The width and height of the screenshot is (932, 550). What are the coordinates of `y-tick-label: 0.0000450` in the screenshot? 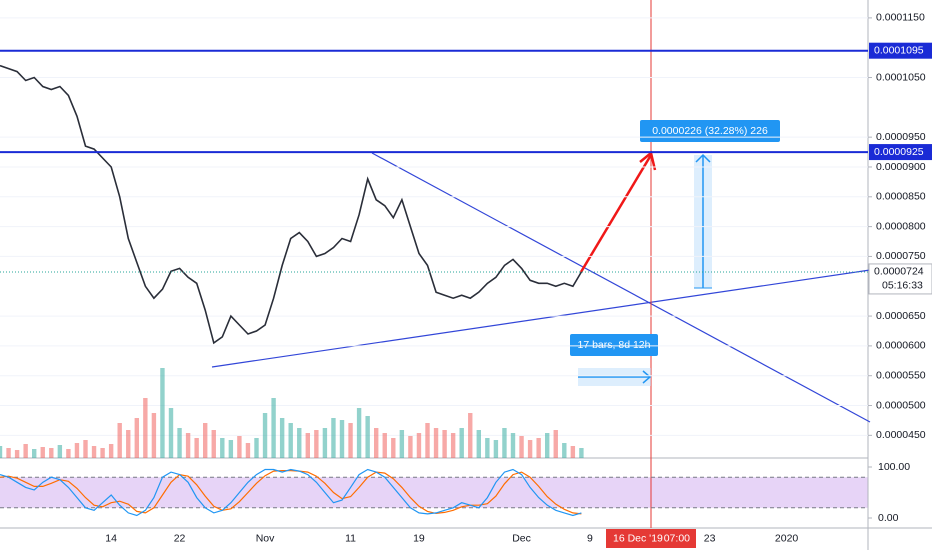 It's located at (901, 435).